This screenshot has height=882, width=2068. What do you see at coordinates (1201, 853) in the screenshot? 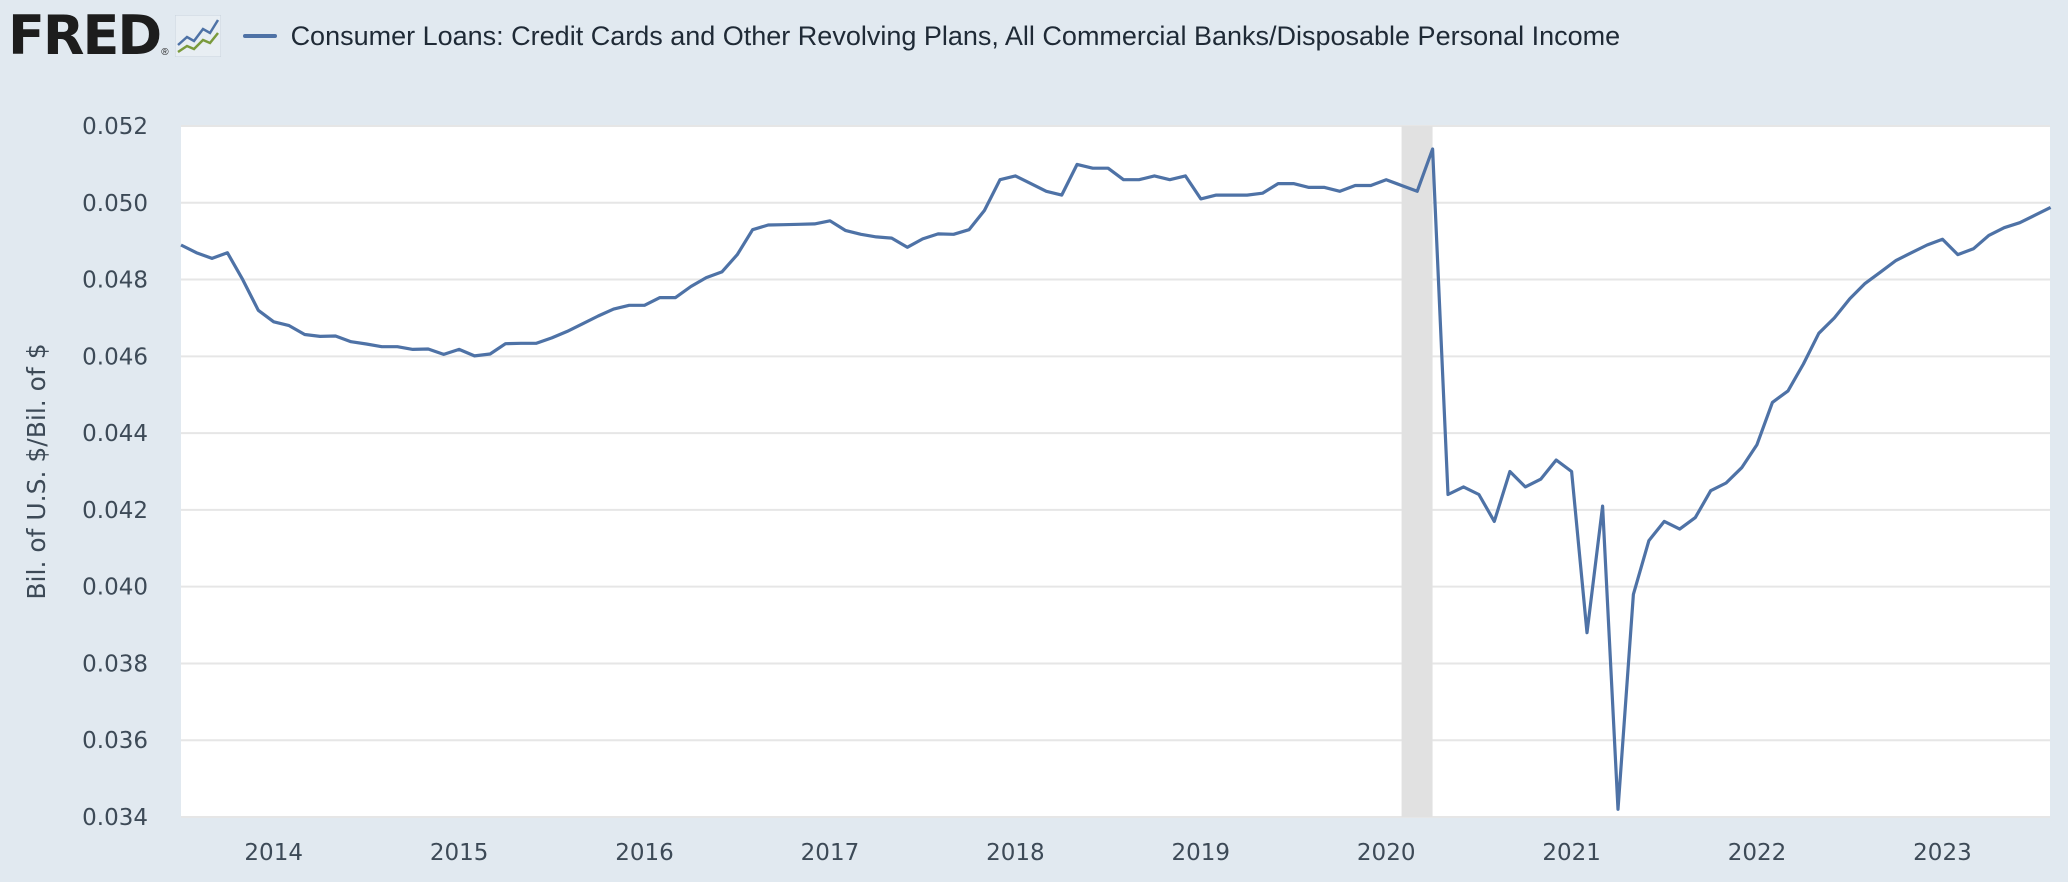
I see `x-tick-label: 2019` at bounding box center [1201, 853].